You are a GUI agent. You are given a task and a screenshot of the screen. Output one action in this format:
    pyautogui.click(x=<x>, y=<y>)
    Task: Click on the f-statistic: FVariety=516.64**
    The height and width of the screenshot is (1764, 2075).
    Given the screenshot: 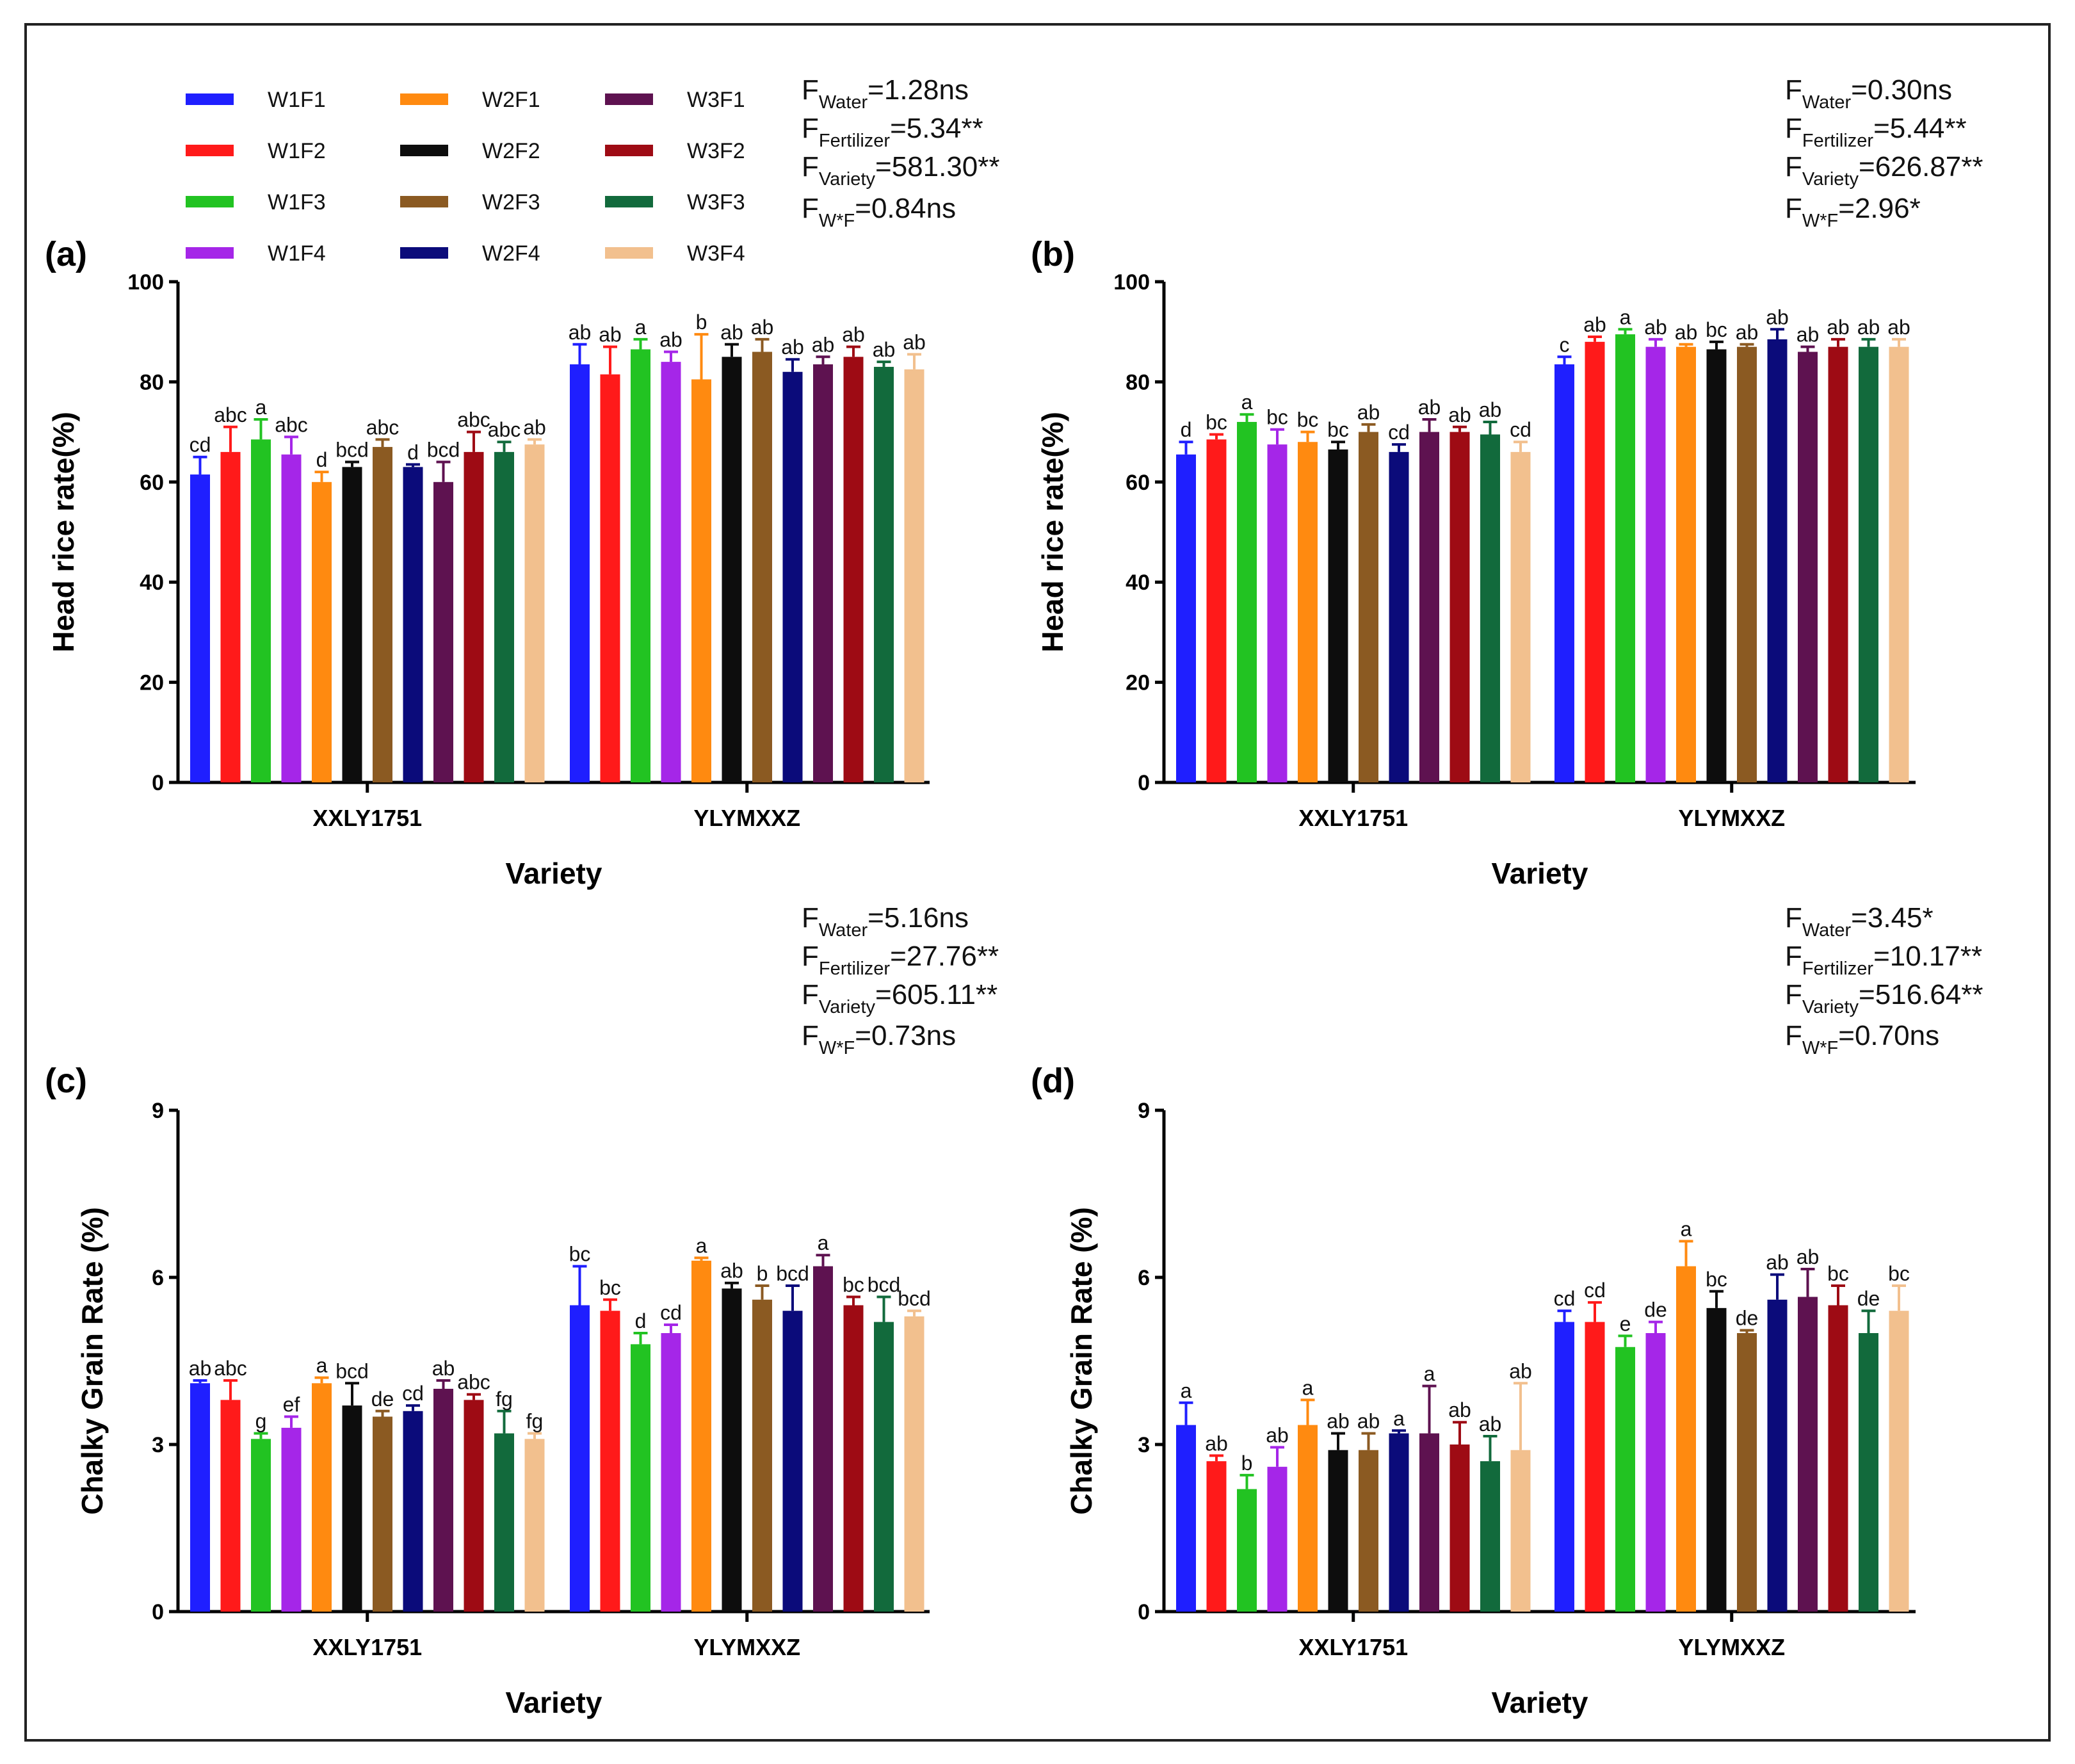 What is the action you would take?
    pyautogui.click(x=1884, y=998)
    